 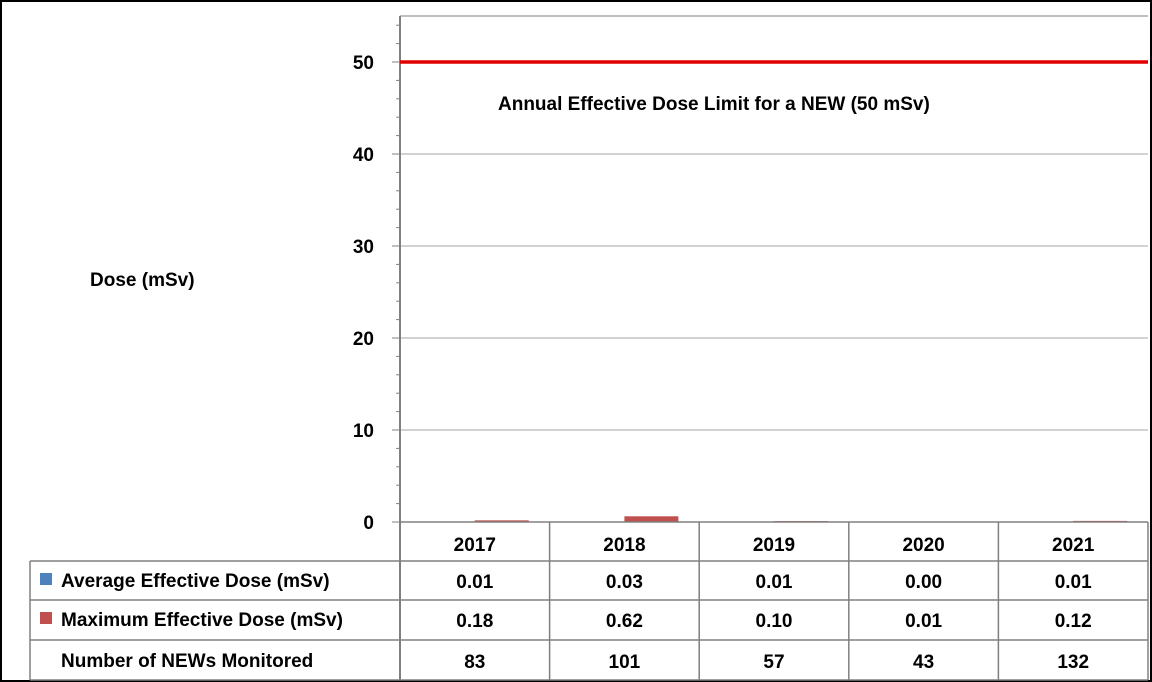 I want to click on data-label: 0.18, so click(x=474, y=621).